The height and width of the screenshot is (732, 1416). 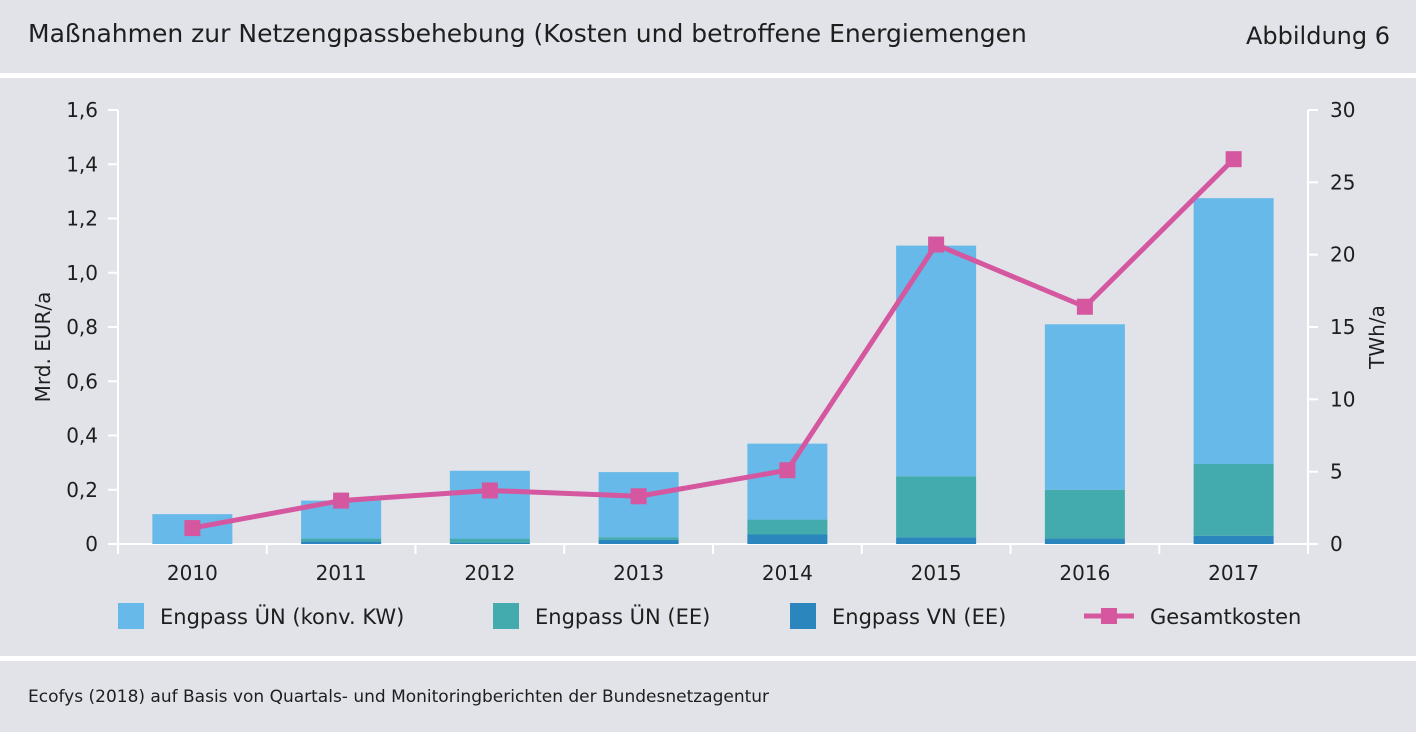 I want to click on y-tick-right-label: 15, so click(x=1342, y=327).